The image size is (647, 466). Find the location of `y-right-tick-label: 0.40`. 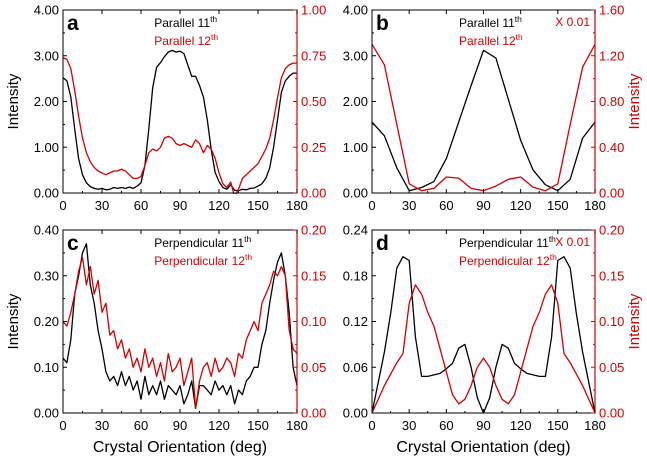

y-right-tick-label: 0.40 is located at coordinates (611, 147).